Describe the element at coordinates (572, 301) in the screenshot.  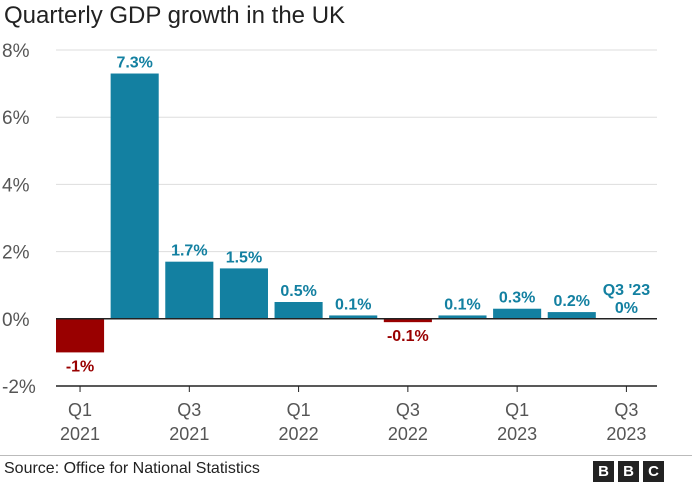
I see `data-label: 0.2%` at that location.